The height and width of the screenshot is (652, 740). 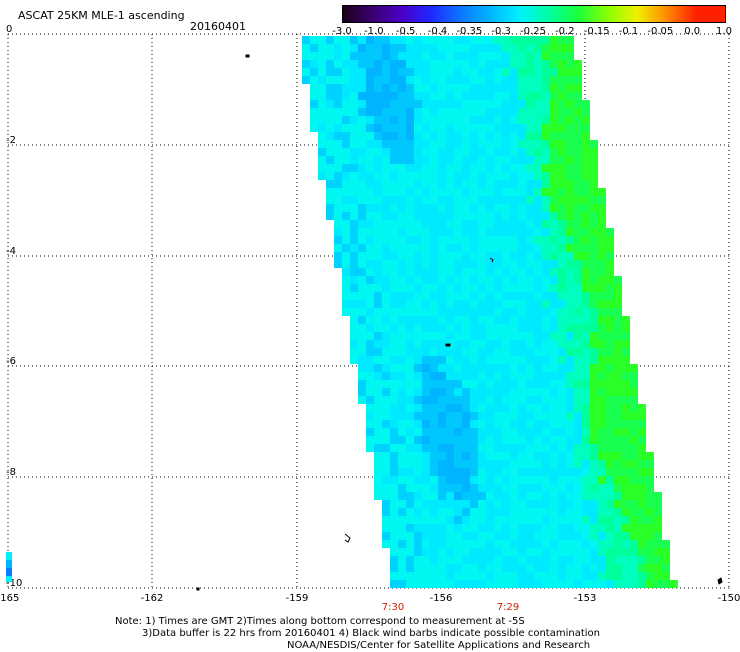 What do you see at coordinates (358, 14) in the screenshot?
I see `colorbar-segment` at bounding box center [358, 14].